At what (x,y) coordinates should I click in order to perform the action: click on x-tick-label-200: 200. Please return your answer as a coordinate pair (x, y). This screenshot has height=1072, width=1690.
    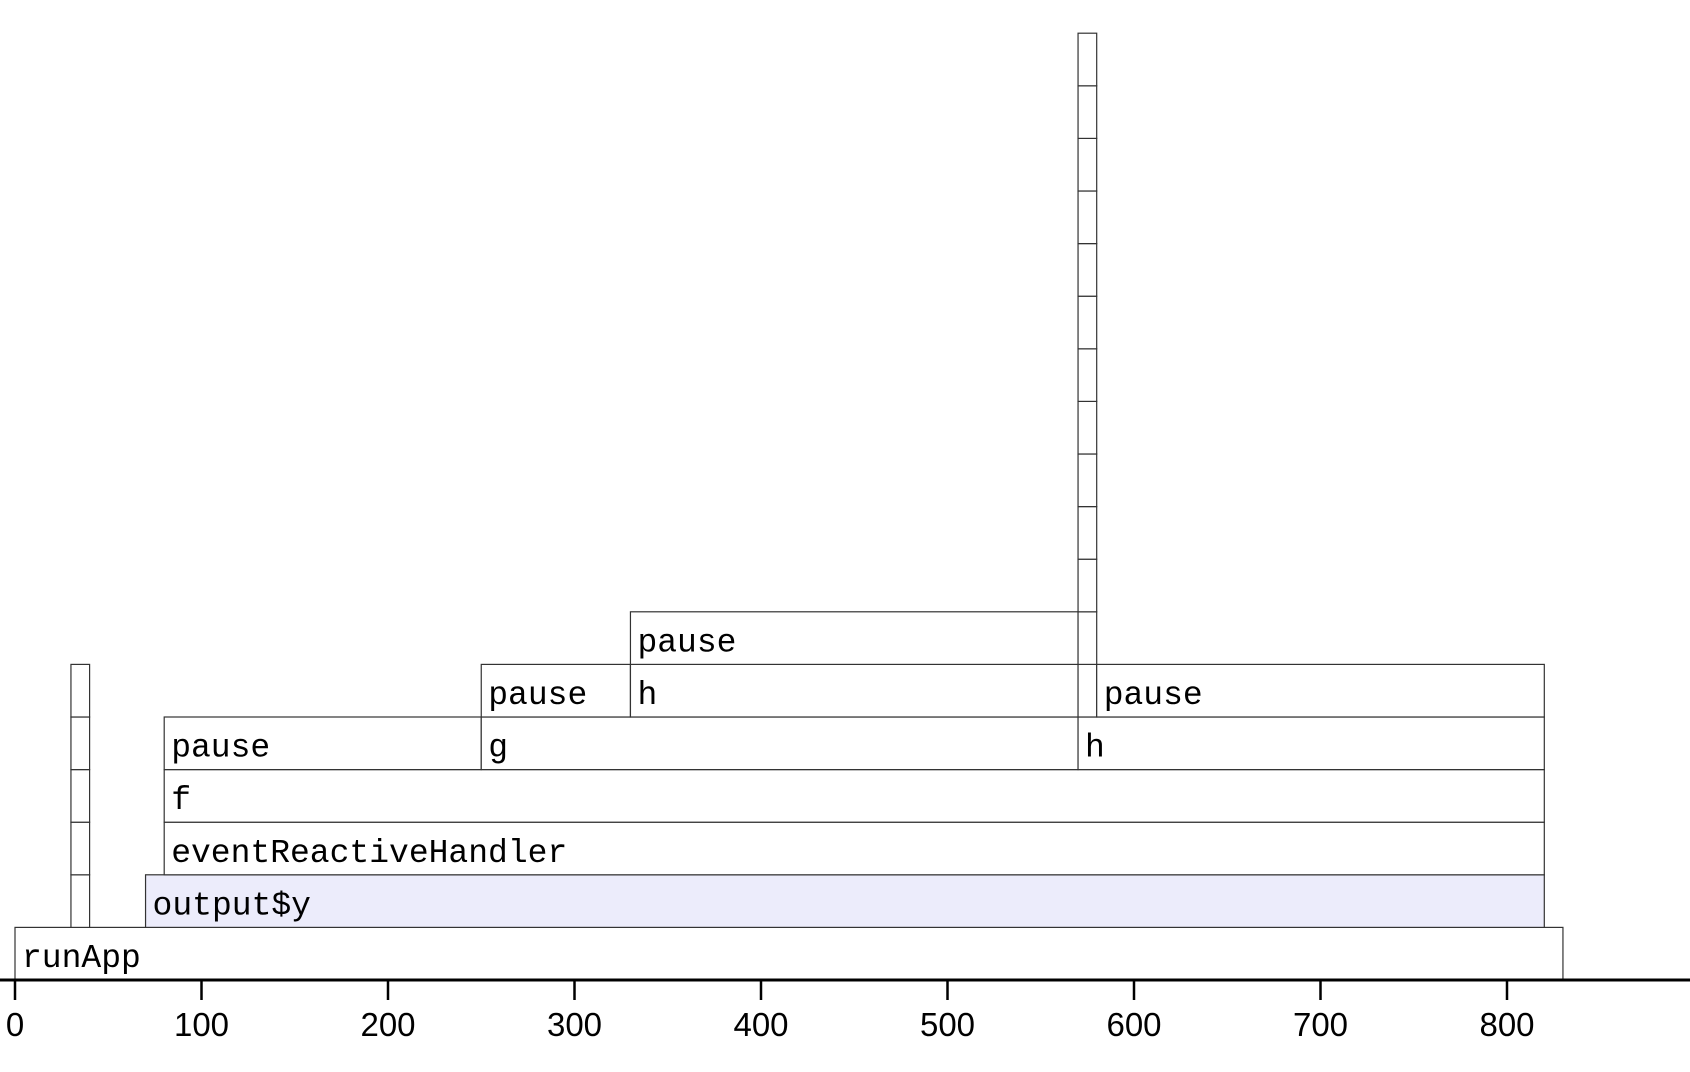
    Looking at the image, I should click on (387, 1024).